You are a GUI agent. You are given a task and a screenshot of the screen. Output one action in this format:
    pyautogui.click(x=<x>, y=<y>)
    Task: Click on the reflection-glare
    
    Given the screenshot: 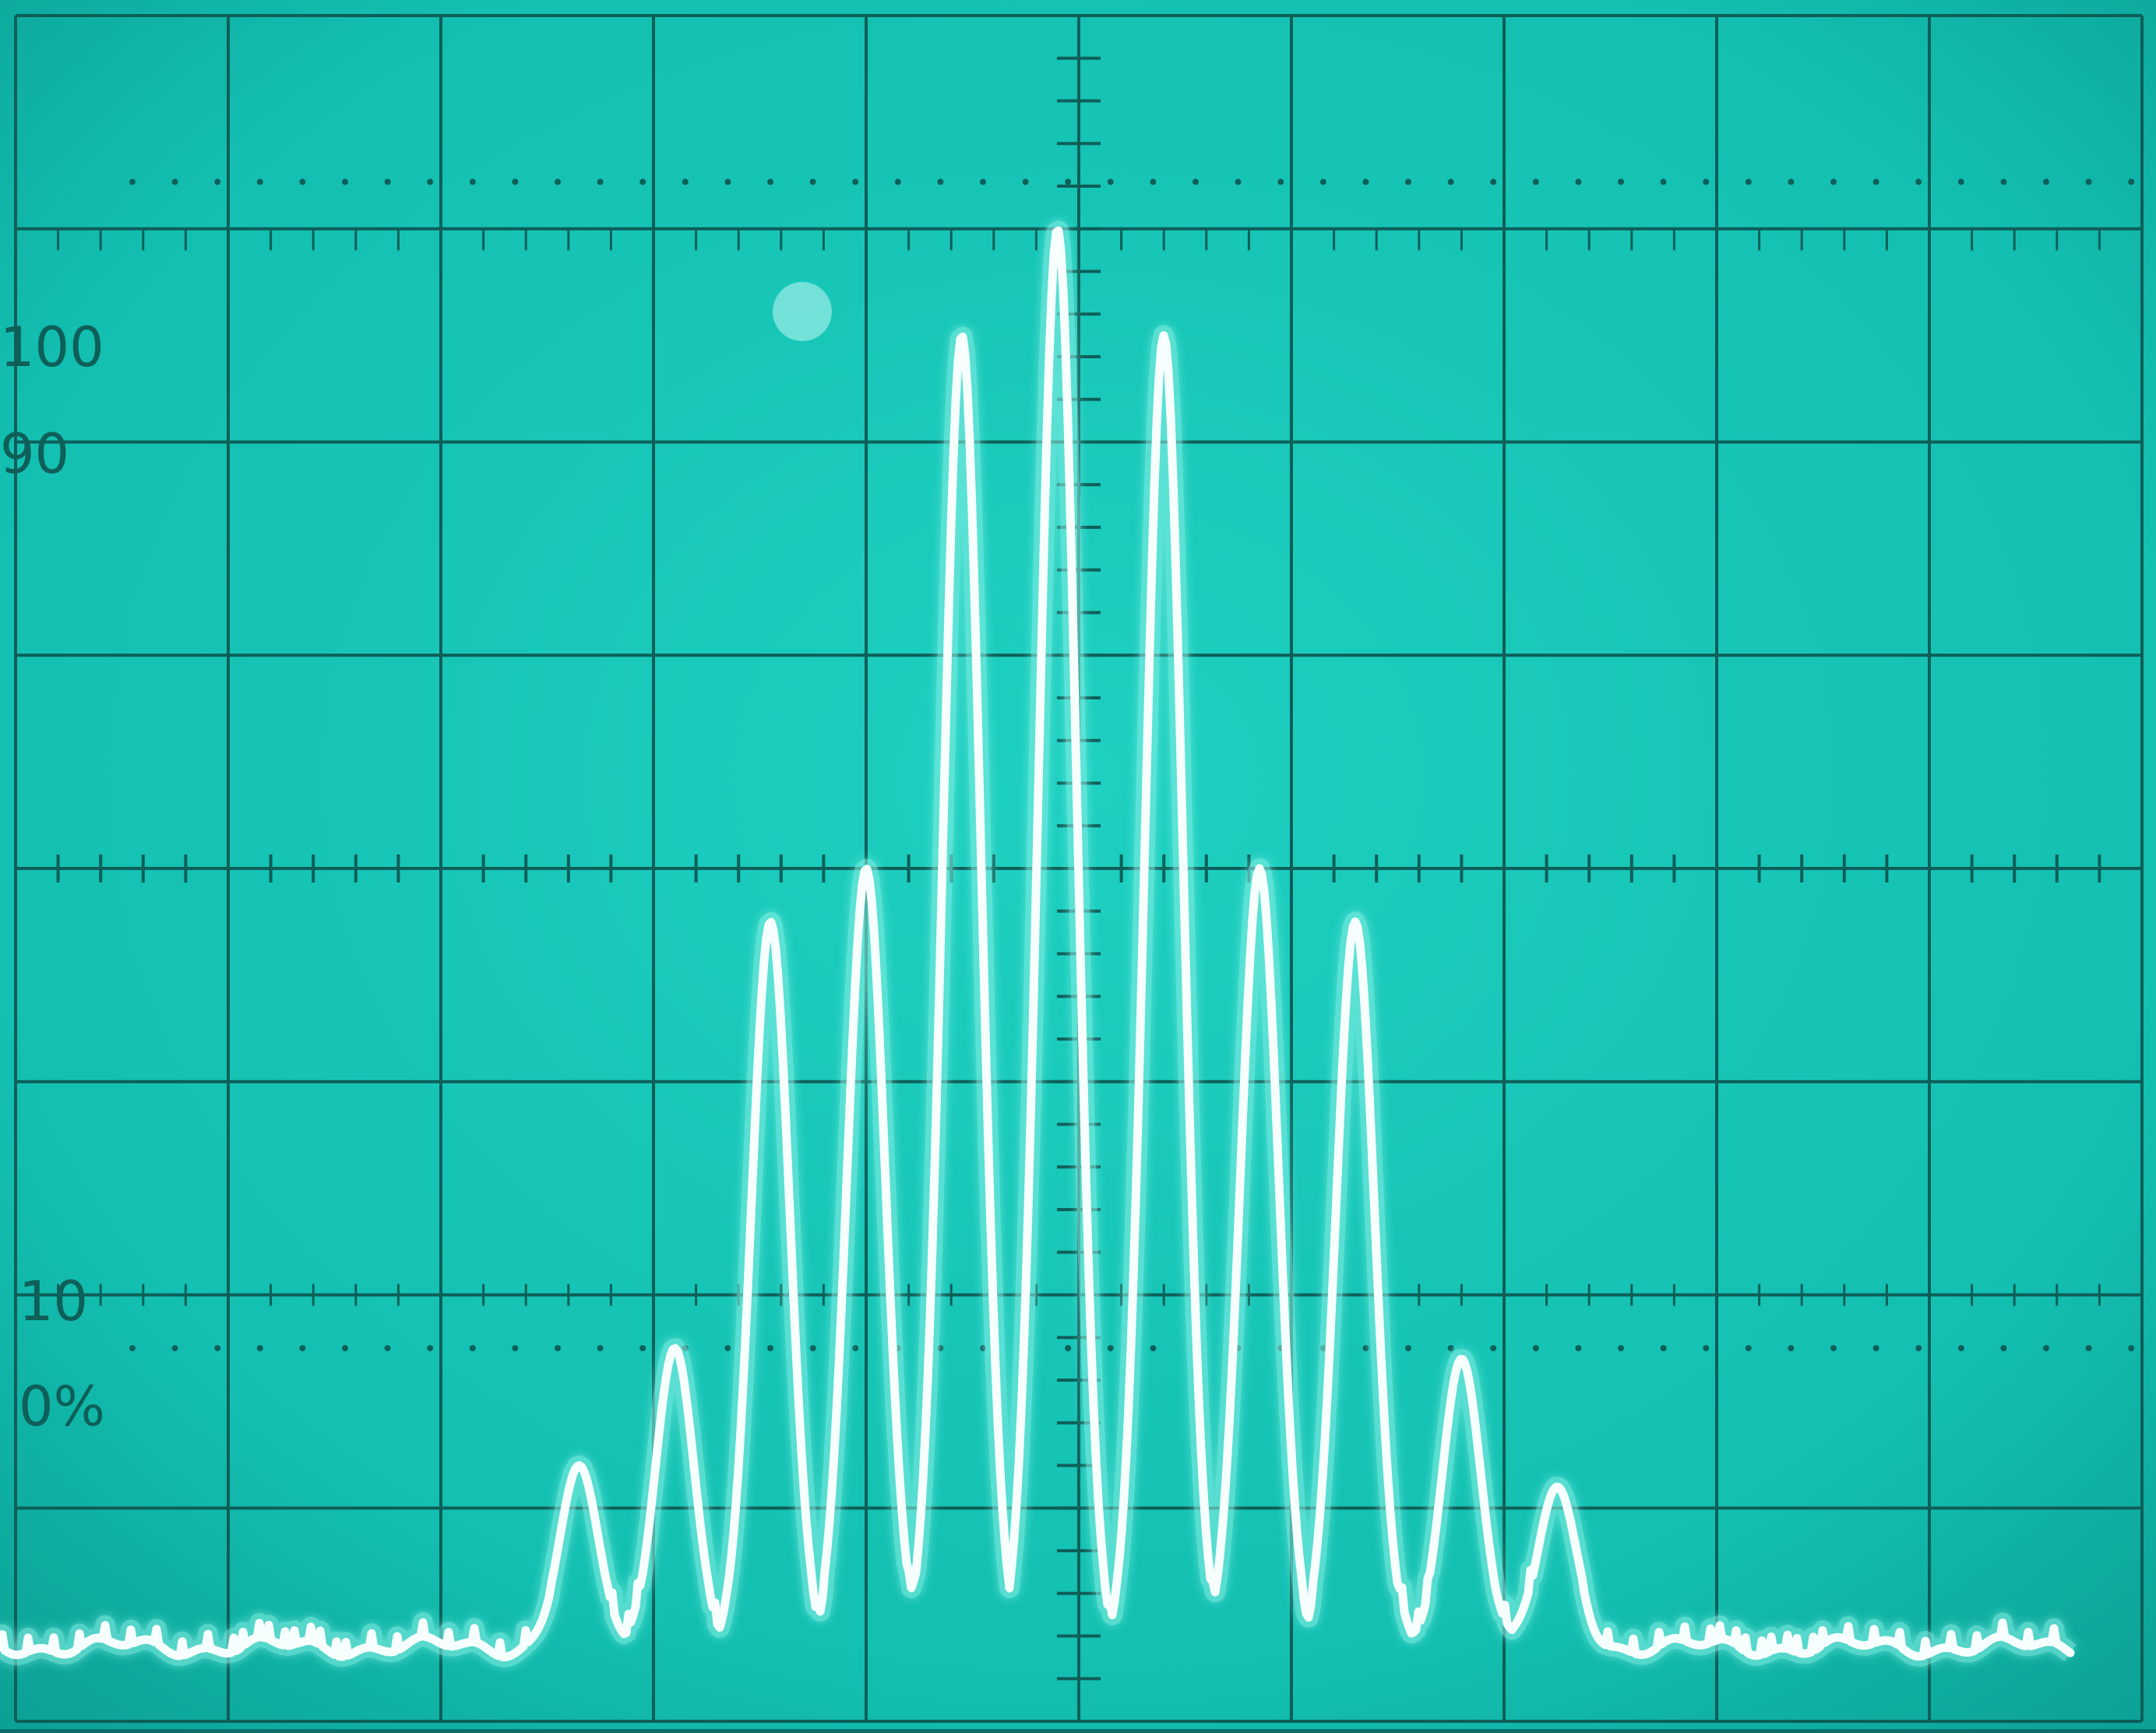 What is the action you would take?
    pyautogui.click(x=802, y=311)
    